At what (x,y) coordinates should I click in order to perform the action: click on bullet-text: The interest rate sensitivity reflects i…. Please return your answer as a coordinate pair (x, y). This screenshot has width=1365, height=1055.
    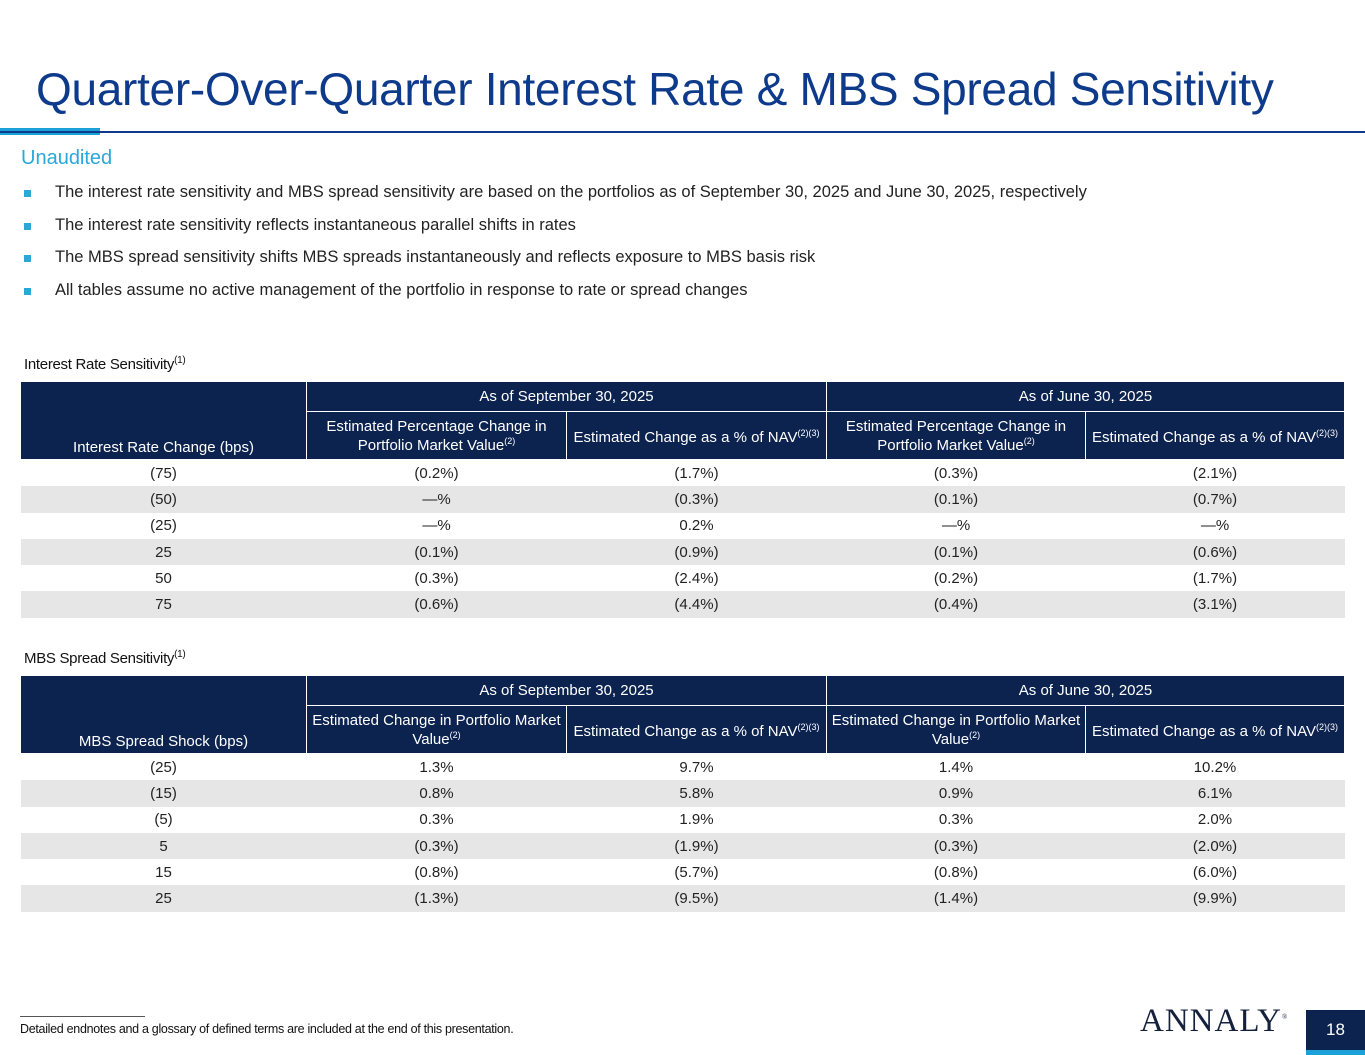
    Looking at the image, I should click on (315, 224).